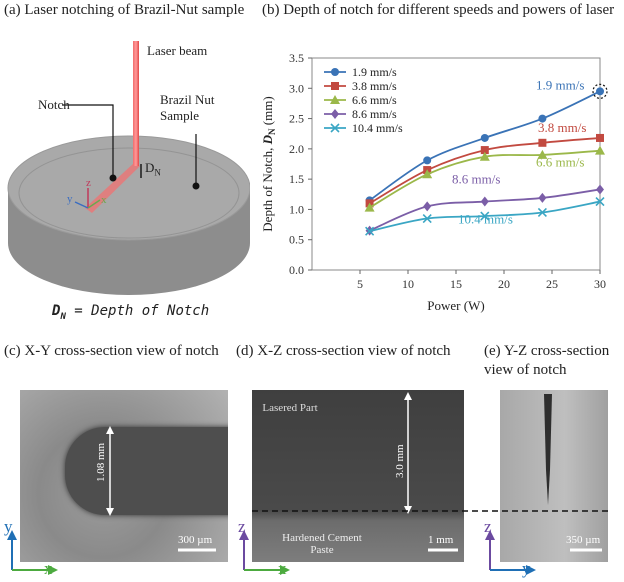 This screenshot has height=582, width=624. What do you see at coordinates (296, 88) in the screenshot?
I see `y-tick-label: 3.0` at bounding box center [296, 88].